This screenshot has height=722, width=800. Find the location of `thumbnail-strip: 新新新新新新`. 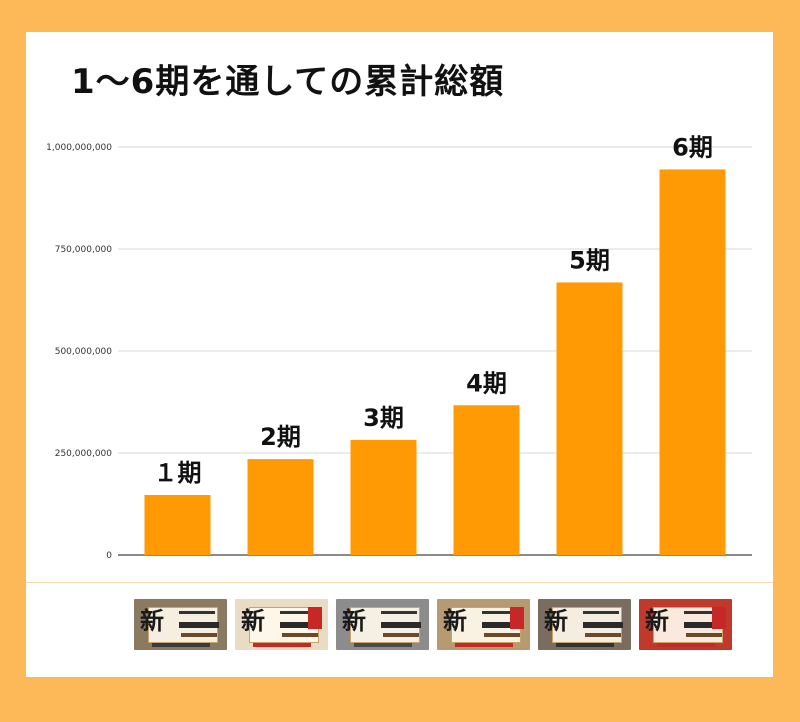

thumbnail-strip: 新新新新新新 is located at coordinates (433, 624).